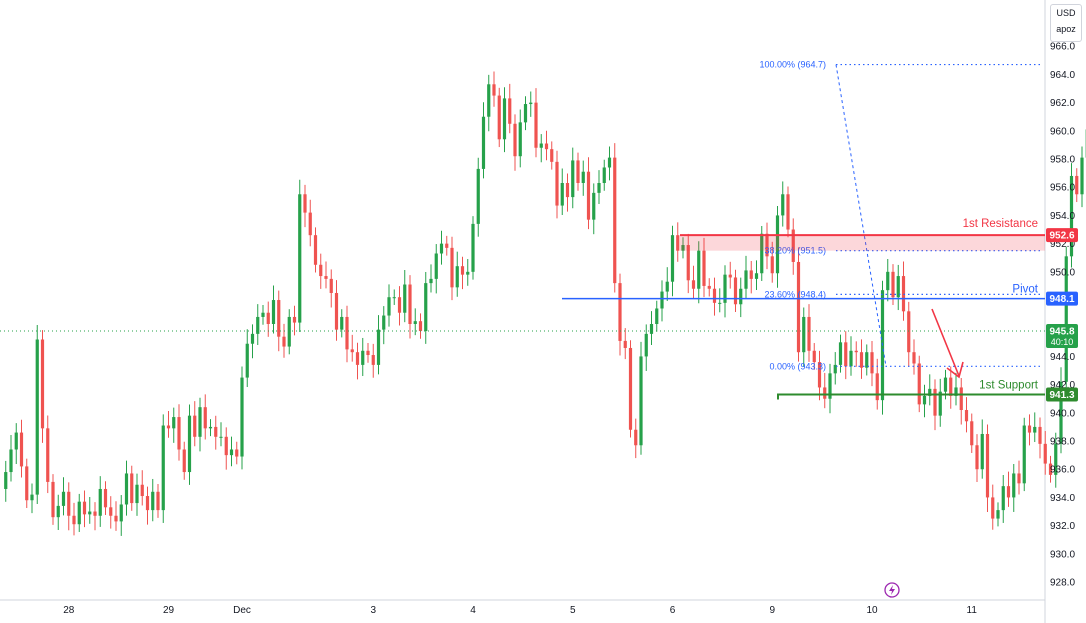 This screenshot has width=1086, height=623. What do you see at coordinates (1062, 583) in the screenshot?
I see `y-tick-label: 928.0` at bounding box center [1062, 583].